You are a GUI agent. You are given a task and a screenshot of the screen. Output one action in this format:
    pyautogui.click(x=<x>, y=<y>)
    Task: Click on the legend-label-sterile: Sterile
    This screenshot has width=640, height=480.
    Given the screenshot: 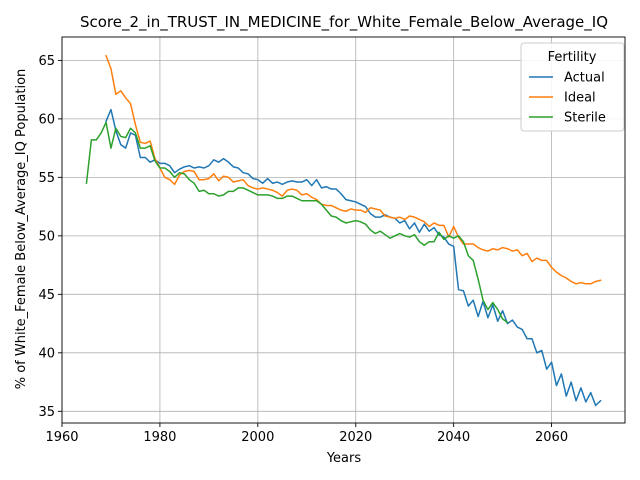 What is the action you would take?
    pyautogui.click(x=585, y=118)
    